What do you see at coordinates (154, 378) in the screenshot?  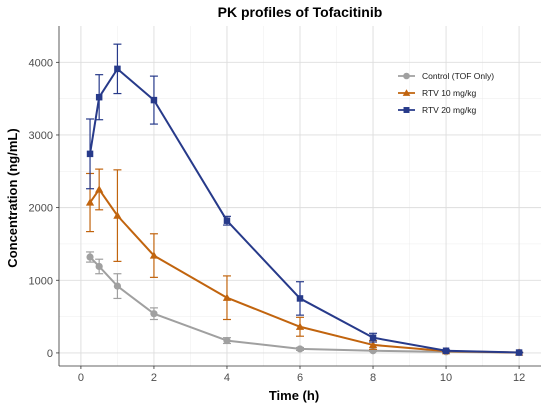 I see `x-tick-label: 2` at bounding box center [154, 378].